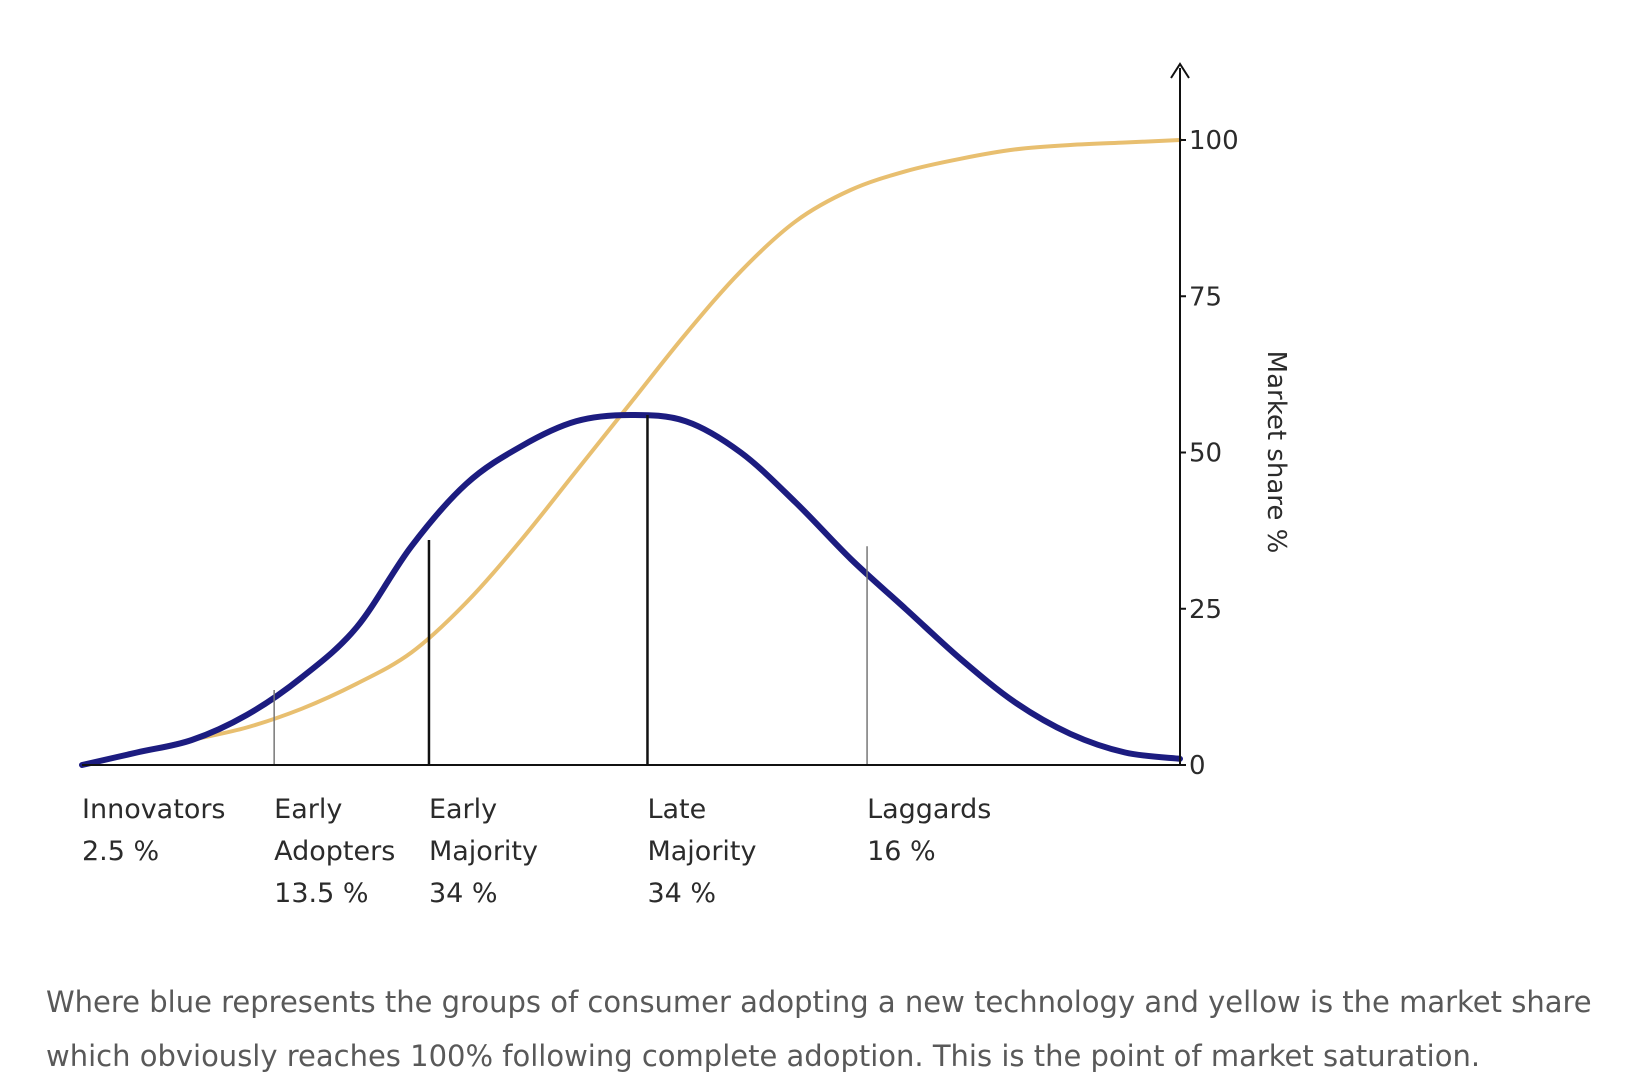 Image resolution: width=1650 pixels, height=1092 pixels. Describe the element at coordinates (1197, 766) in the screenshot. I see `y-tick-label: 0` at that location.